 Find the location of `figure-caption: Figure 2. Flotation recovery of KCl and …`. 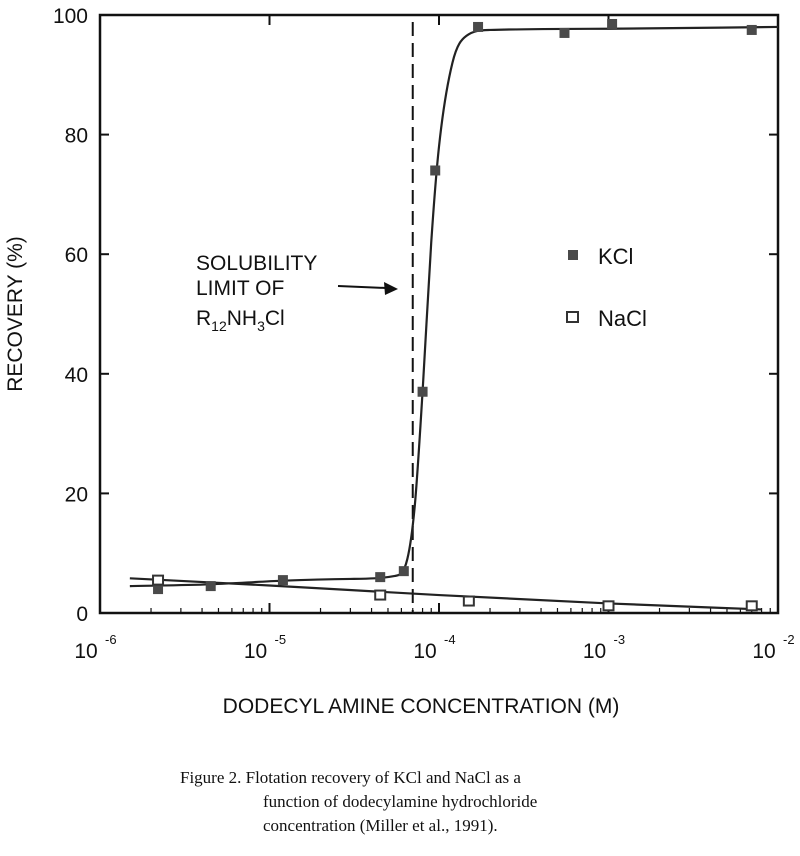

figure-caption: Figure 2. Flotation recovery of KCl and … is located at coordinates (480, 802).